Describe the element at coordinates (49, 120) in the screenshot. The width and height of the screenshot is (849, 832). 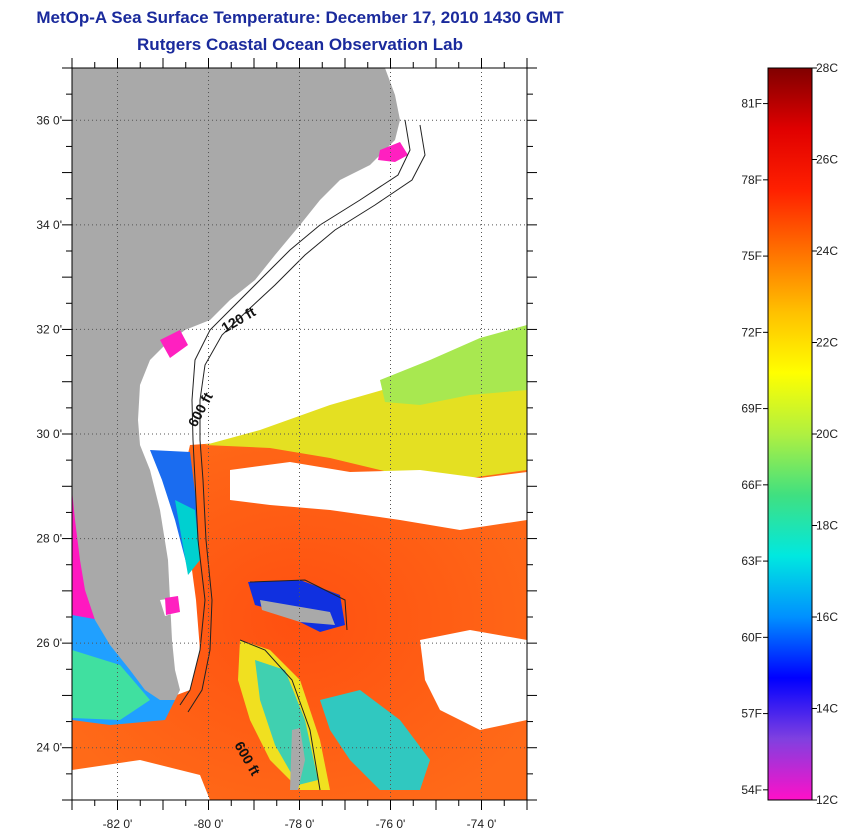
I see `lat-tick-label: 36 0'` at that location.